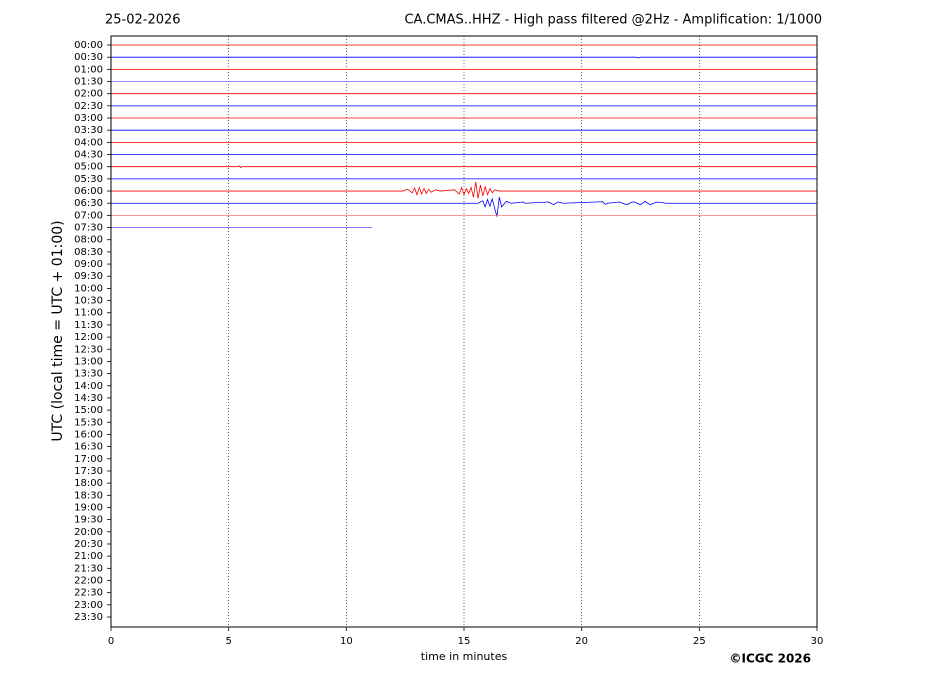 This screenshot has width=927, height=696. What do you see at coordinates (88, 361) in the screenshot?
I see `y-tick-label: 13:00` at bounding box center [88, 361].